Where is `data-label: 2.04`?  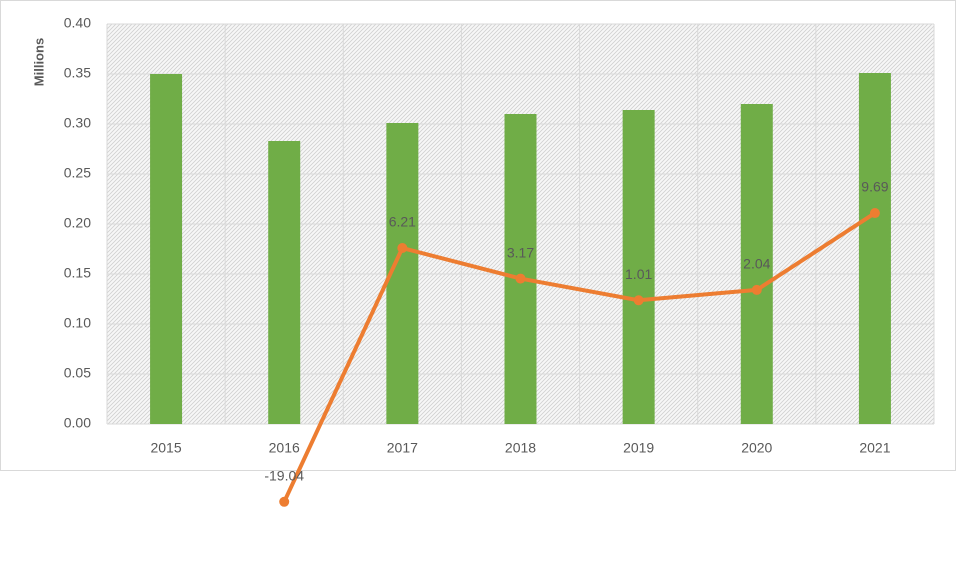
data-label: 2.04 is located at coordinates (756, 264).